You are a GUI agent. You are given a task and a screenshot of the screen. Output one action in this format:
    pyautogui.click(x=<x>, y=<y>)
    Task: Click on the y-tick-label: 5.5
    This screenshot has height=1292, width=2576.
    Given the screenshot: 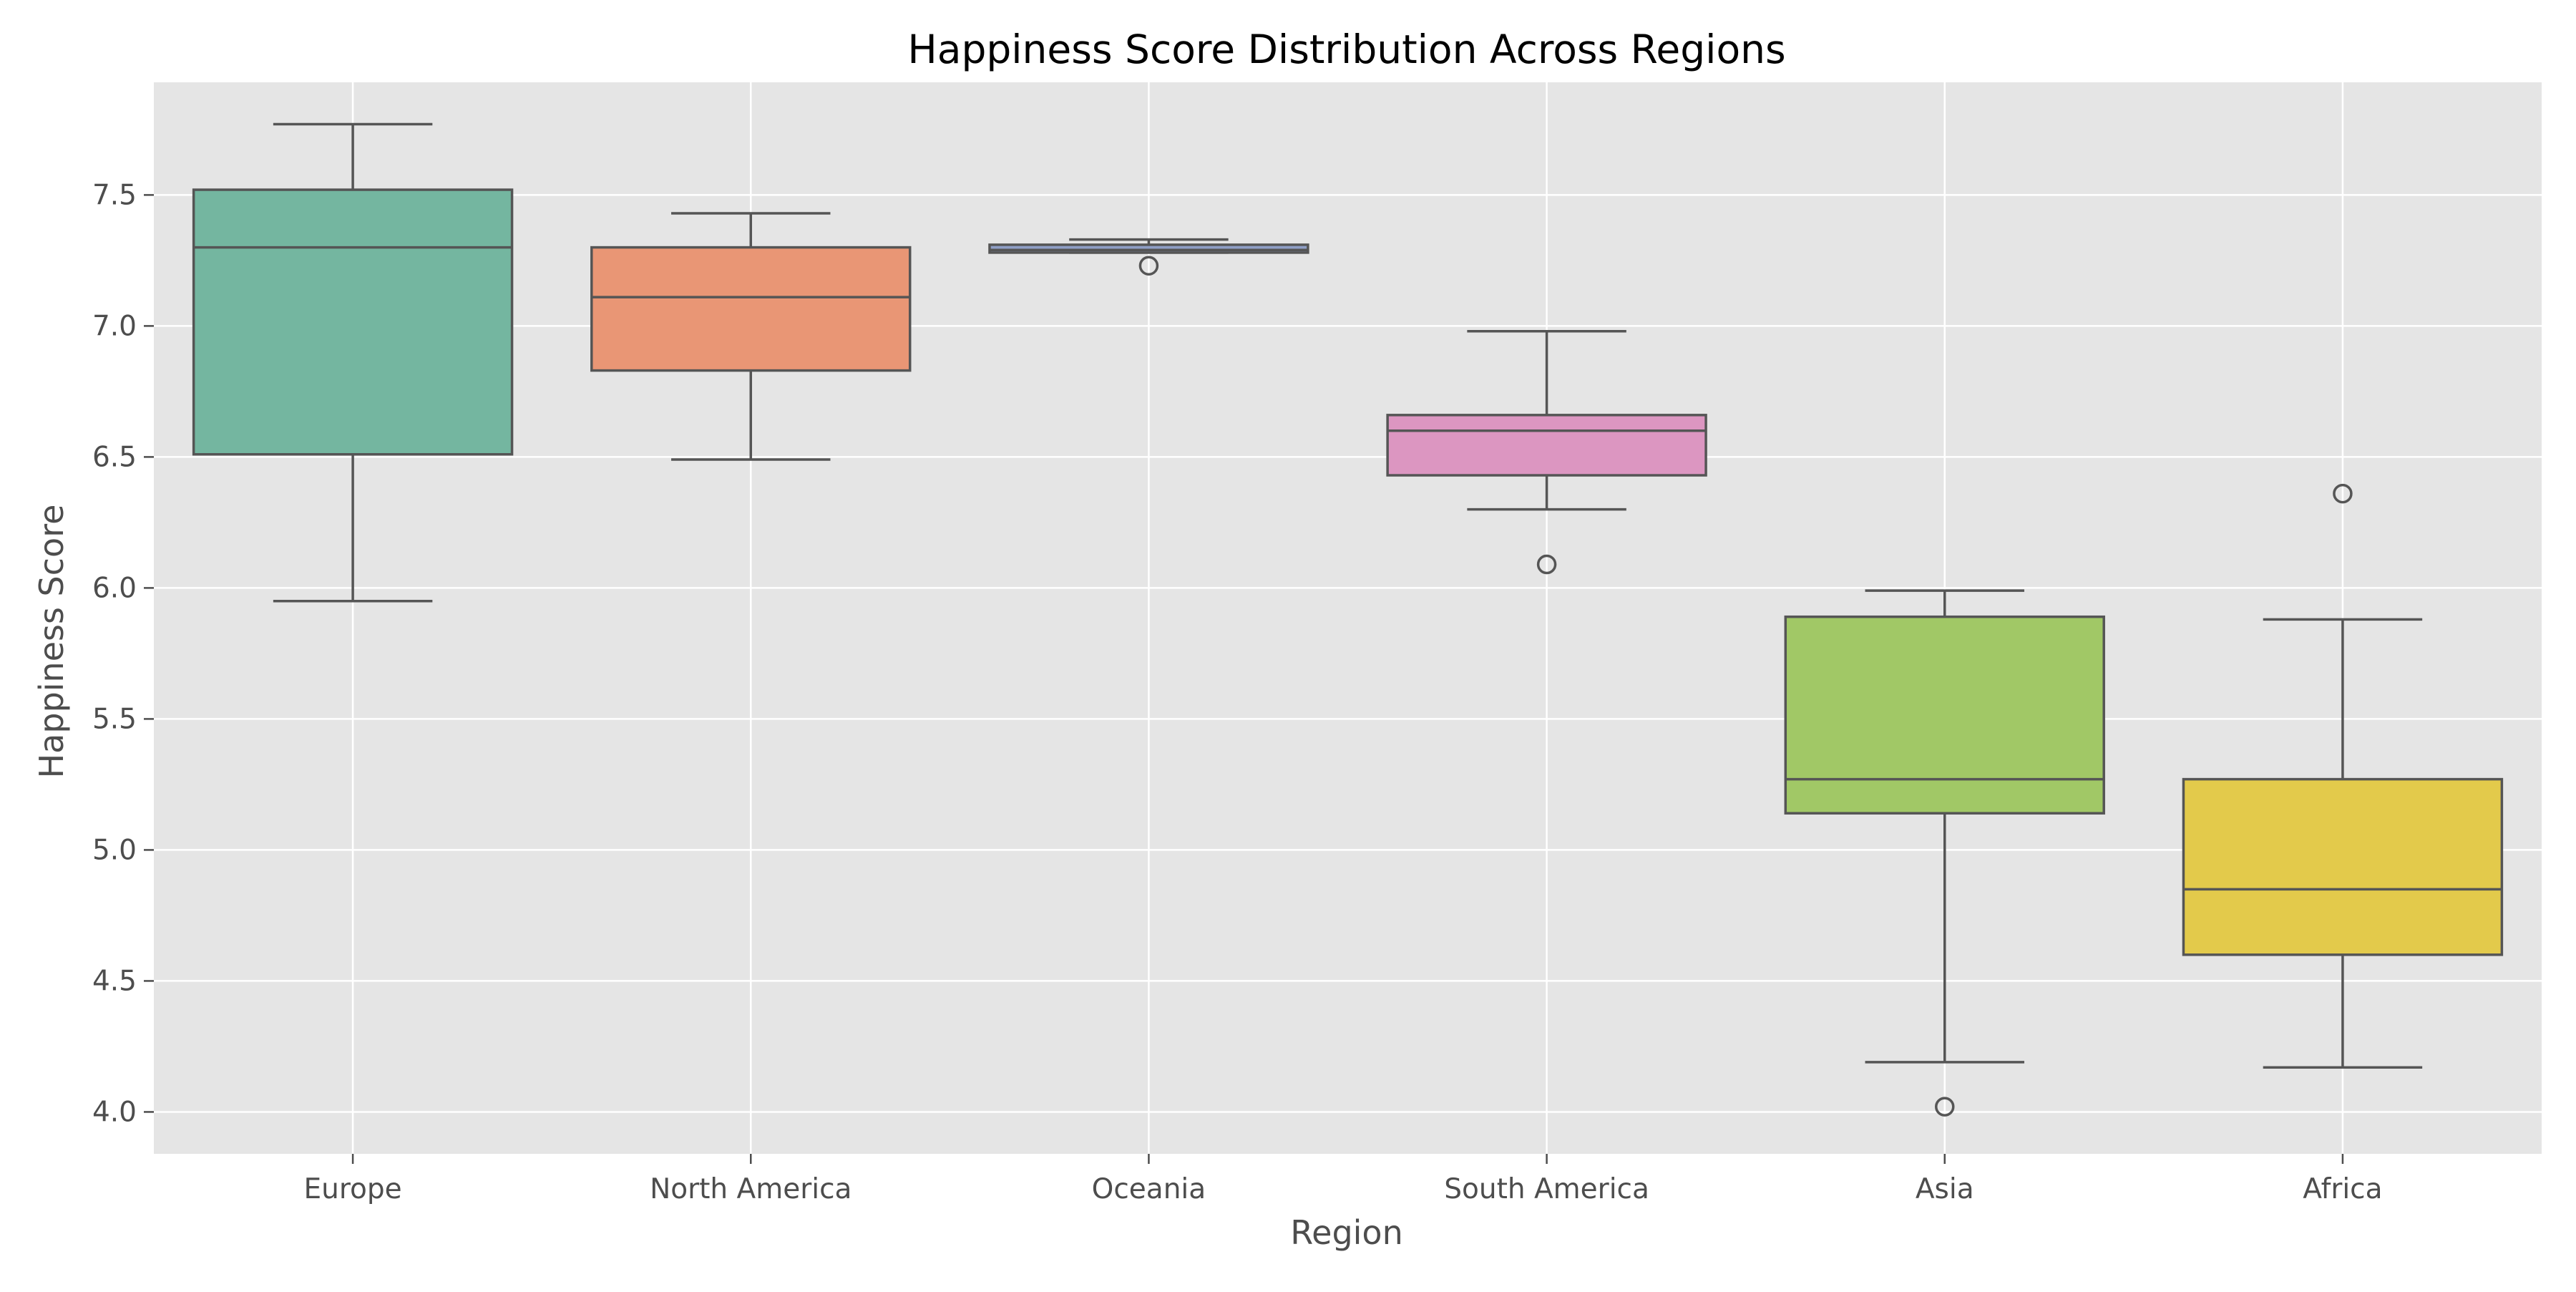 What is the action you would take?
    pyautogui.click(x=114, y=719)
    